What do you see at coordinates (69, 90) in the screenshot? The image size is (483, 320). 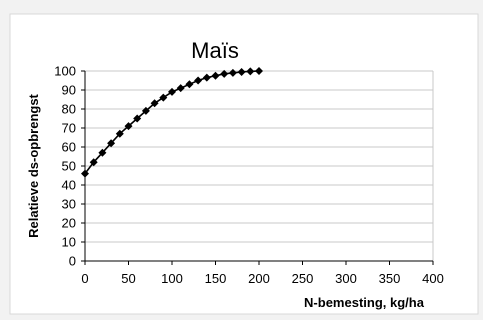 I see `y-tick-label: 90` at bounding box center [69, 90].